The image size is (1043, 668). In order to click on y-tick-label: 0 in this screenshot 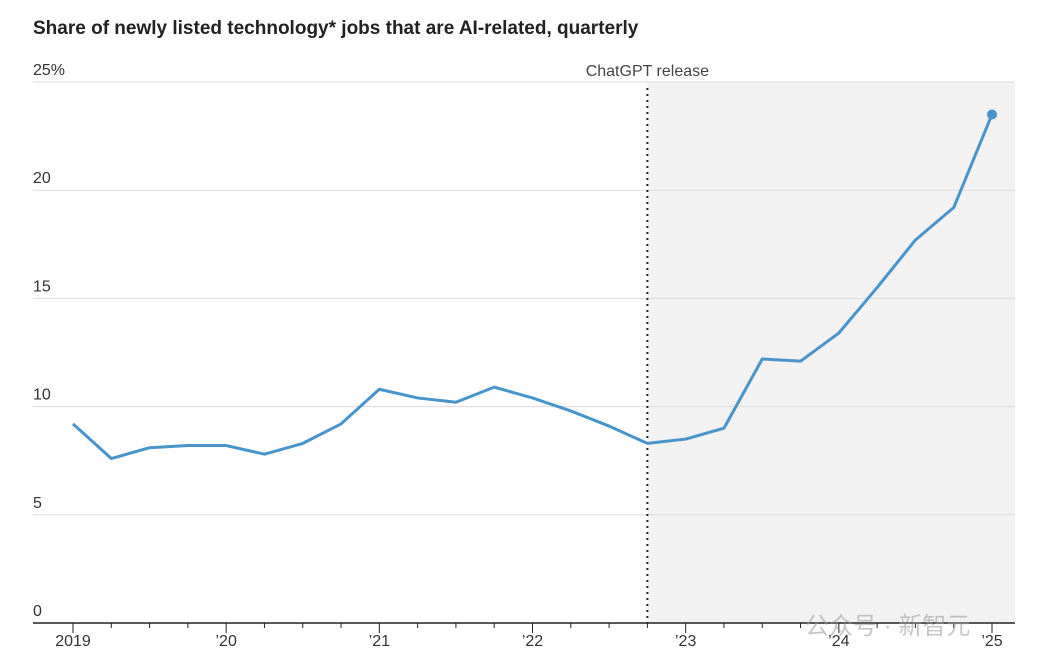, I will do `click(37, 611)`.